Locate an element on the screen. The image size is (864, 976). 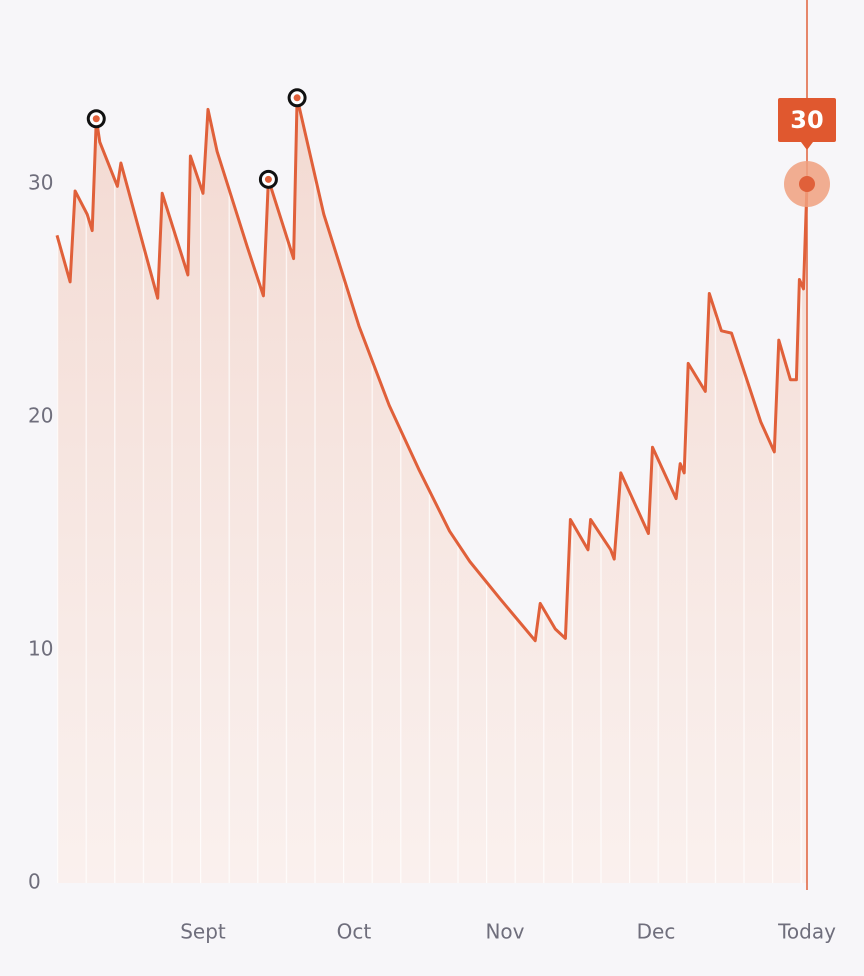
tooltip-pointer is located at coordinates (807, 146).